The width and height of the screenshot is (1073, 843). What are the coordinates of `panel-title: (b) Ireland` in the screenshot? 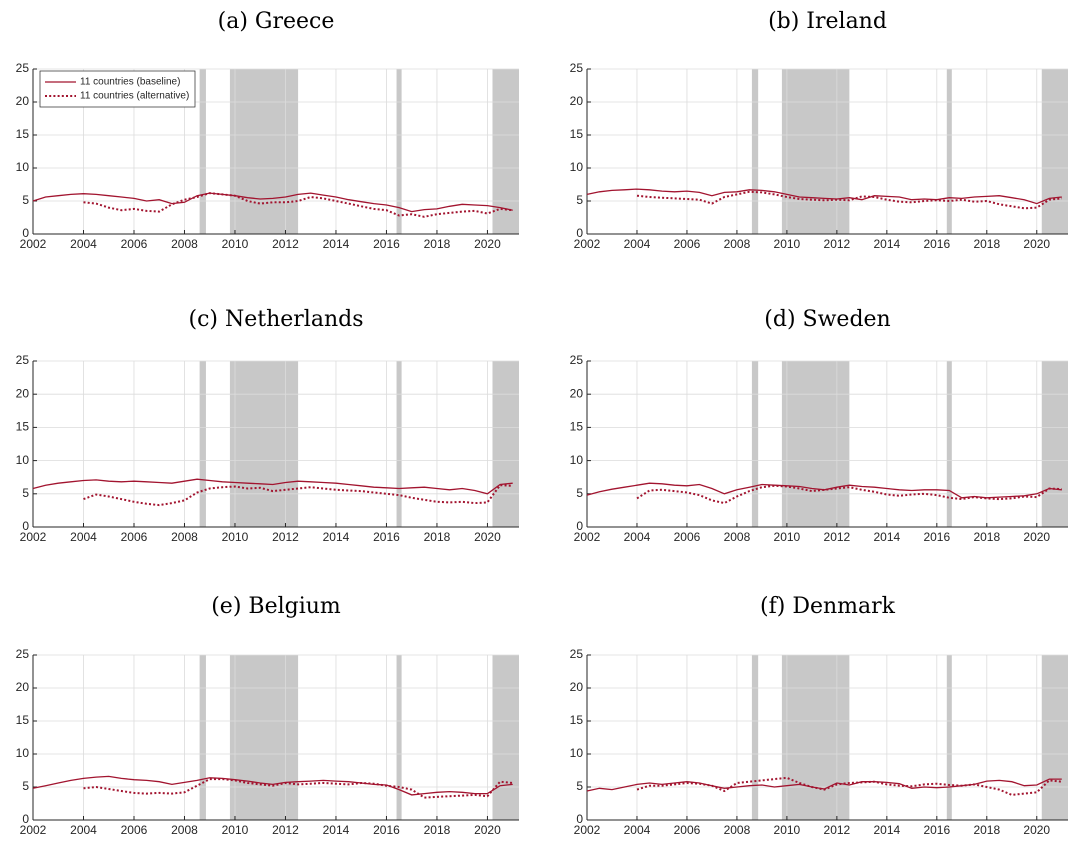 It's located at (827, 21).